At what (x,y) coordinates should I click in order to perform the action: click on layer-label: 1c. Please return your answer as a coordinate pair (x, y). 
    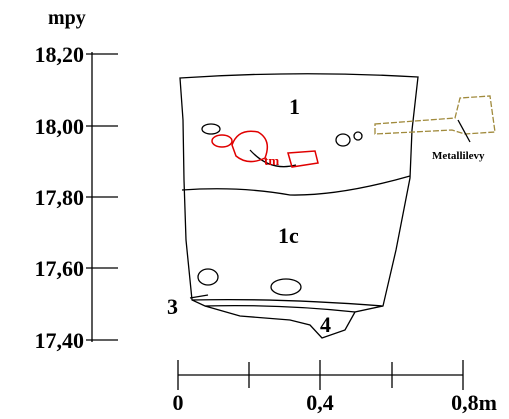
    Looking at the image, I should click on (288, 235).